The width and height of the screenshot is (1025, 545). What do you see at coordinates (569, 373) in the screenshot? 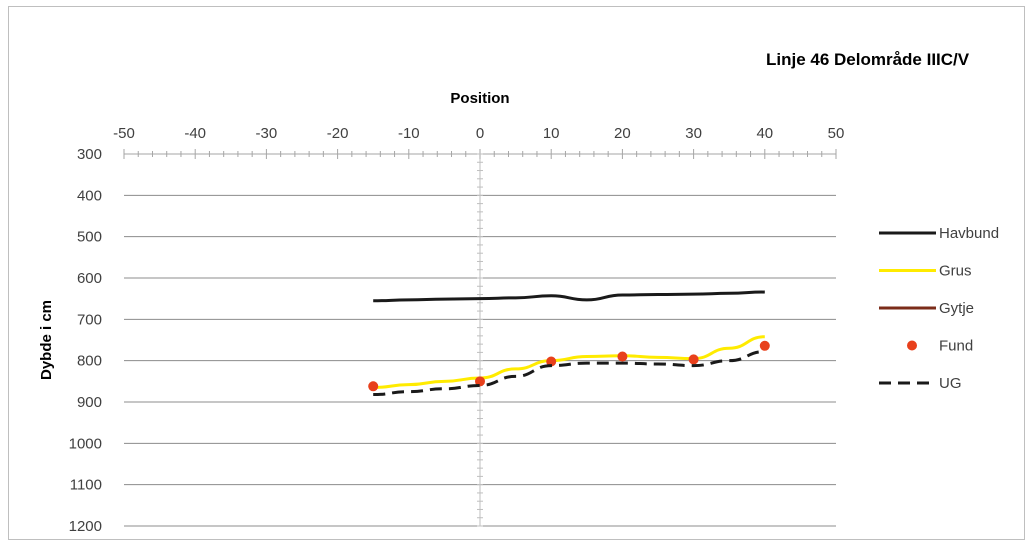
I see `series-ug-line` at bounding box center [569, 373].